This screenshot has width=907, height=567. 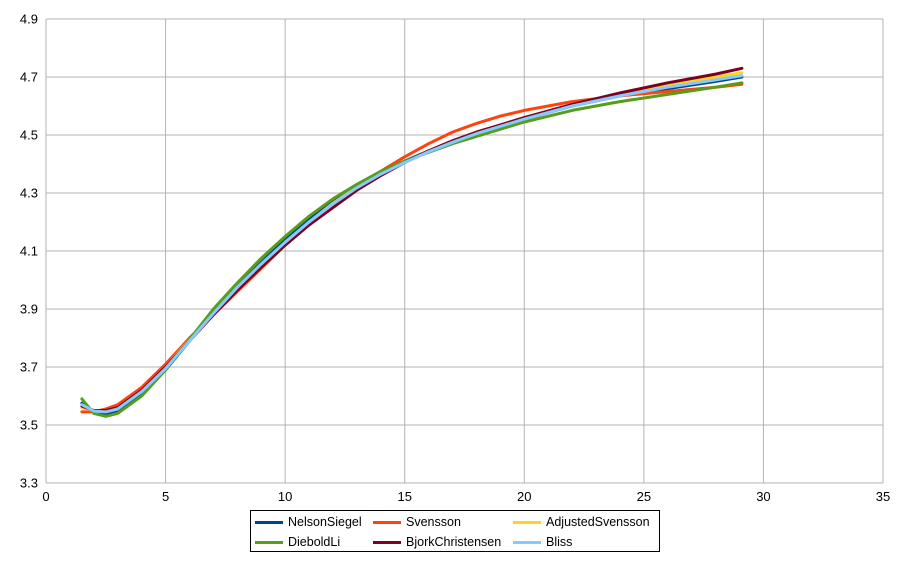 I want to click on x-axis-tick-labels: 0 5 10 15 20 25 30 35, so click(x=466, y=496).